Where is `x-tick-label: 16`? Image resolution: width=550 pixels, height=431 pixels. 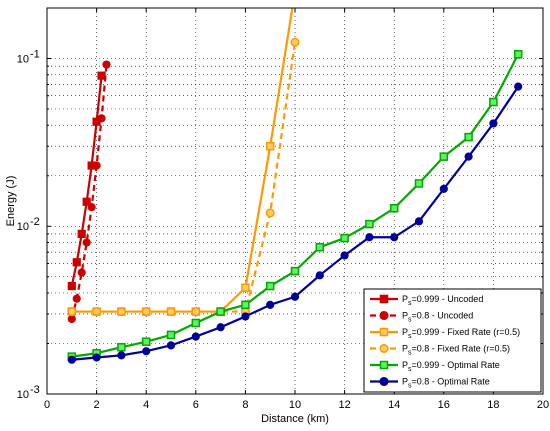
x-tick-label: 16 is located at coordinates (444, 405).